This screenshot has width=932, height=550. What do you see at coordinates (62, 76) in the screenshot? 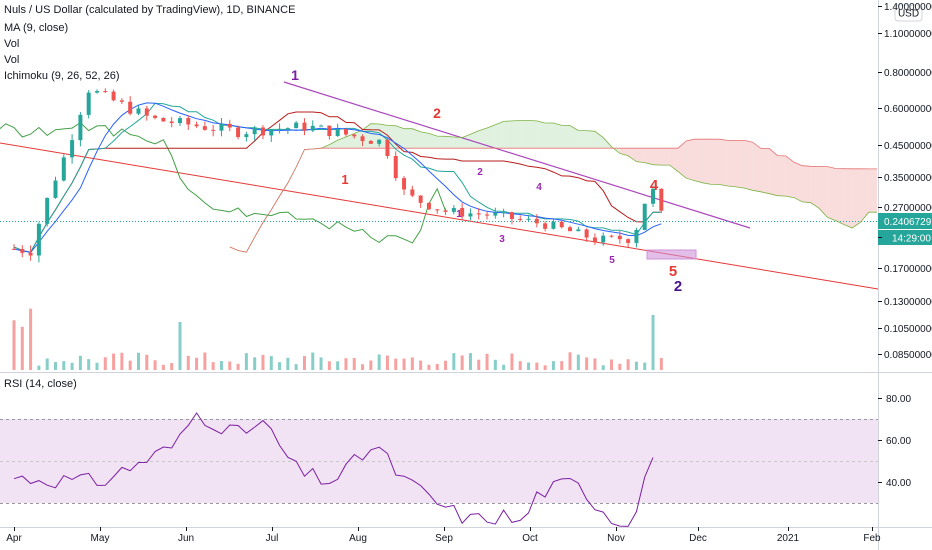
I see `legend-ichimoku: Ichimoku (9, 26, 52, 26)` at bounding box center [62, 76].